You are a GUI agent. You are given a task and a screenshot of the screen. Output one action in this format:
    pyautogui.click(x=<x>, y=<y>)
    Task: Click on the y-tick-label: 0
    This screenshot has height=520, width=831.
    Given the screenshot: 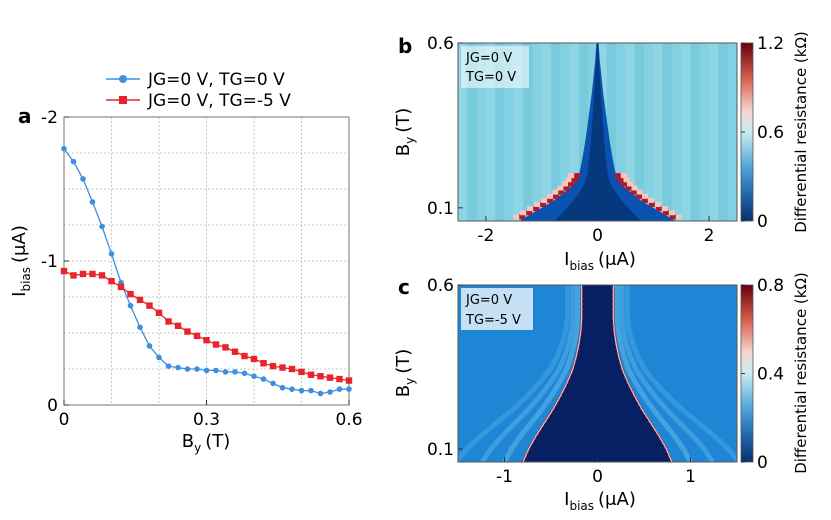 What is the action you would take?
    pyautogui.click(x=52, y=406)
    